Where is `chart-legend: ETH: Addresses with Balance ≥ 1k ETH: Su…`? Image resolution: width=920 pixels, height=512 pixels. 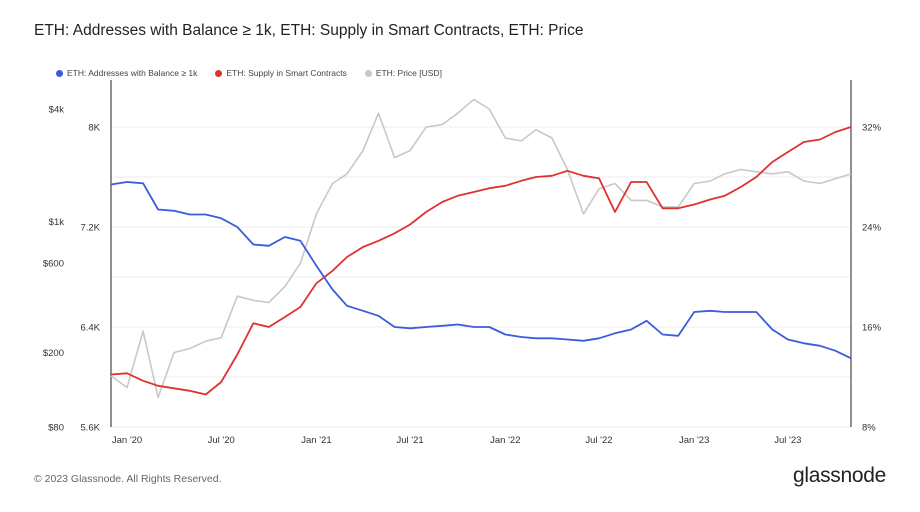
chart-legend: ETH: Addresses with Balance ≥ 1k ETH: Su… is located at coordinates (249, 73).